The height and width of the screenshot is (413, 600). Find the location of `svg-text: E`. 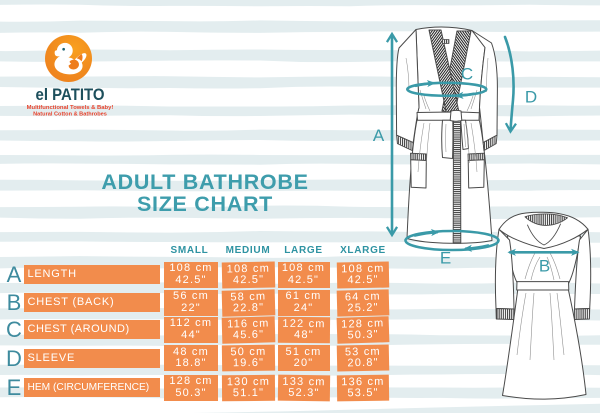

svg-text: E is located at coordinates (445, 258).